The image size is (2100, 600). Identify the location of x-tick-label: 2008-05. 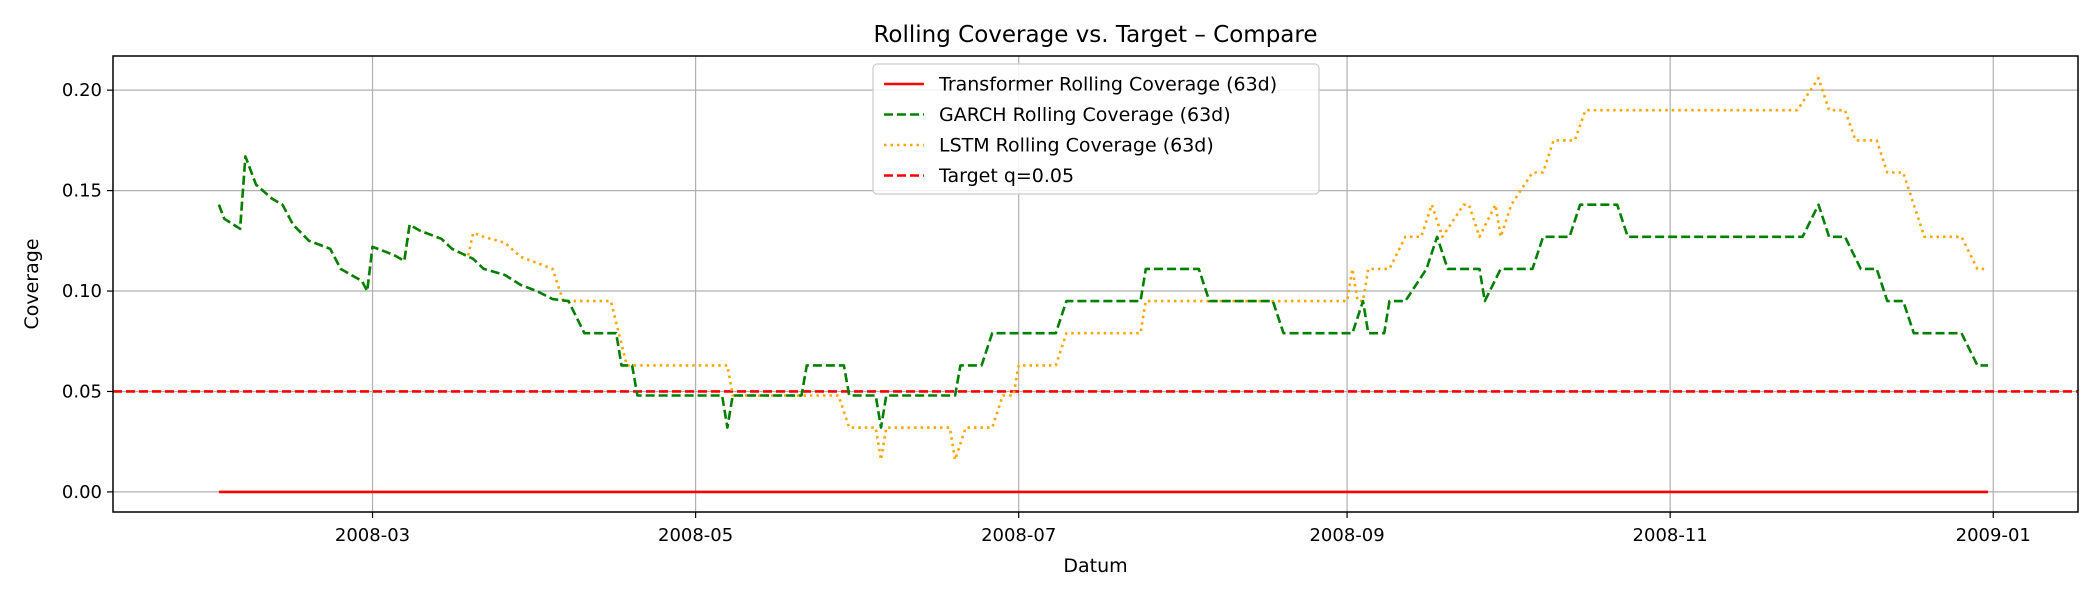
(695, 535).